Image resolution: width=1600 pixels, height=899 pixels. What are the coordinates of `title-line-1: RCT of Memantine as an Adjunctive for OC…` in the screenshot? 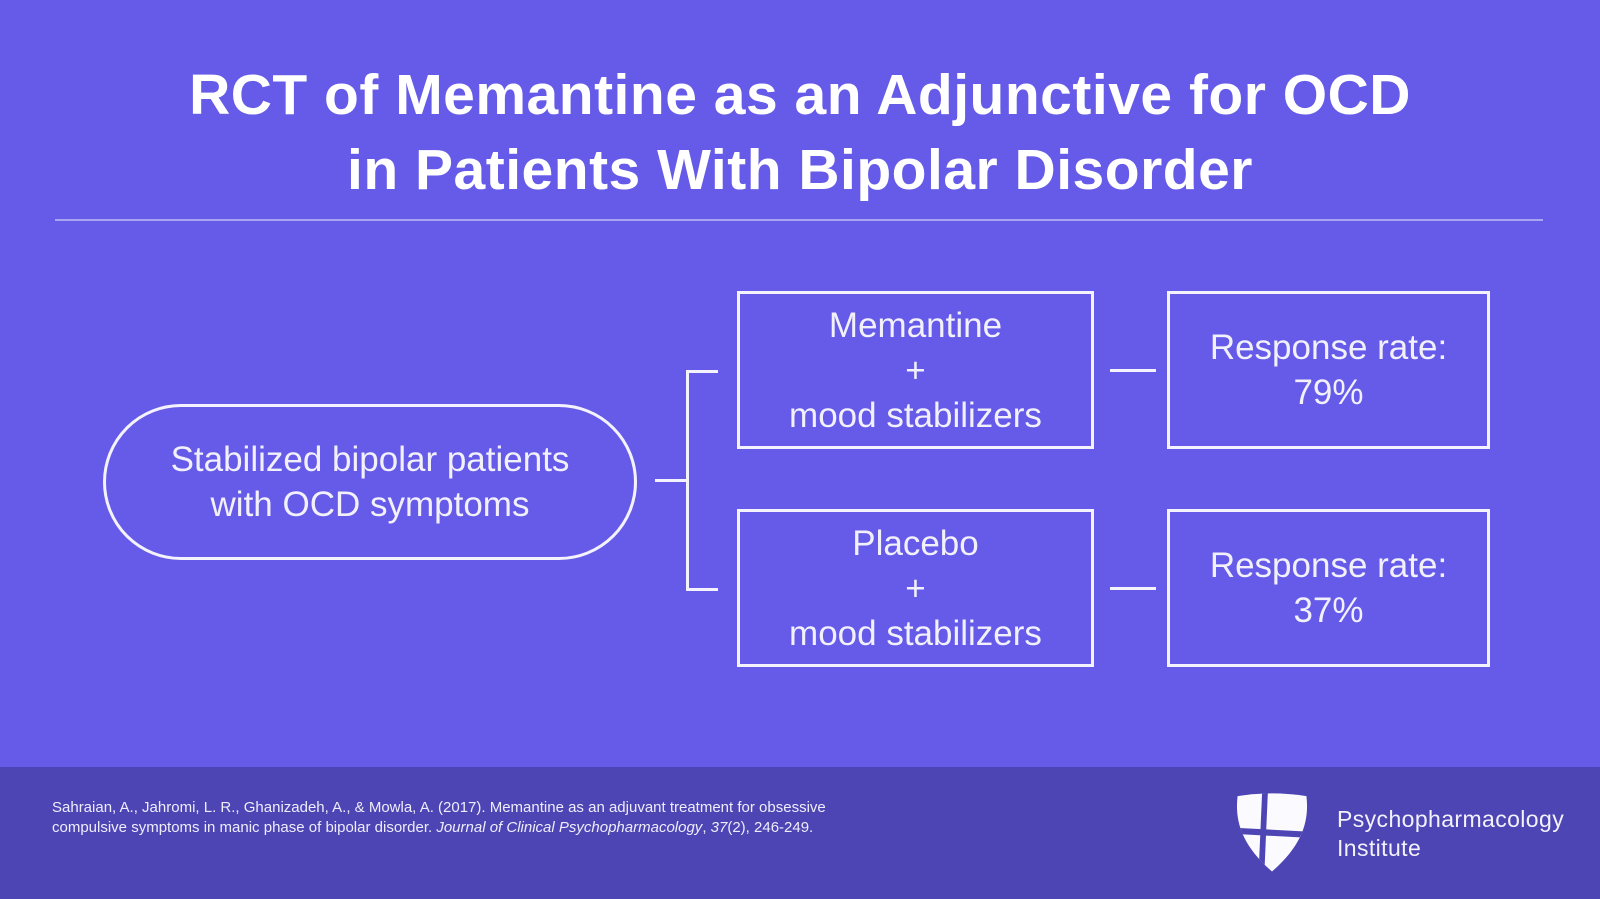 It's located at (800, 95).